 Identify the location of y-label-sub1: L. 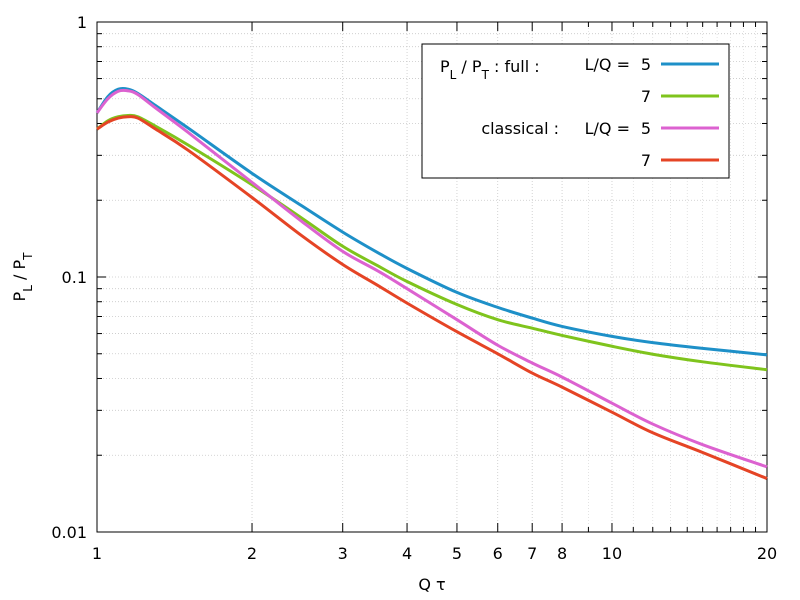
(28, 288).